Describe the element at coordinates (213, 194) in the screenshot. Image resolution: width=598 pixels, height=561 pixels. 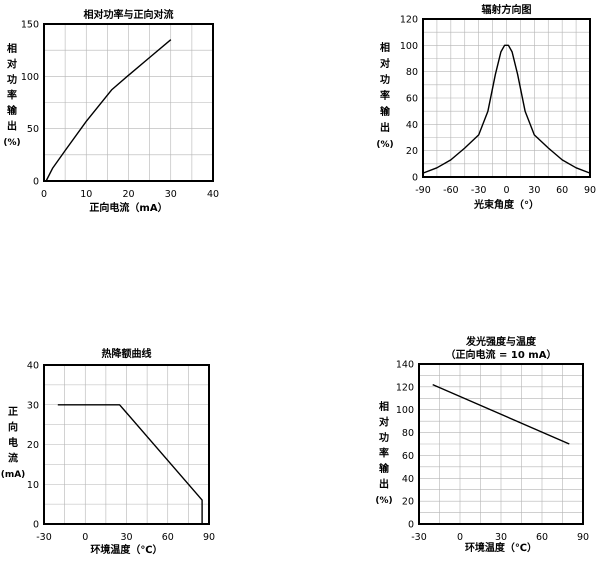
I see `x-tick-label: 40` at that location.